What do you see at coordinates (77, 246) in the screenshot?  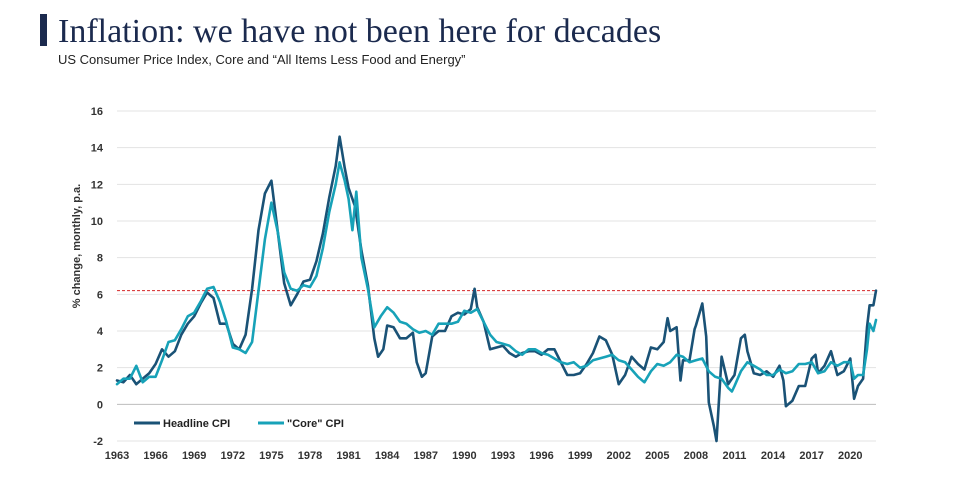 I see `y-axis-label: % change, monthly, p.a.` at bounding box center [77, 246].